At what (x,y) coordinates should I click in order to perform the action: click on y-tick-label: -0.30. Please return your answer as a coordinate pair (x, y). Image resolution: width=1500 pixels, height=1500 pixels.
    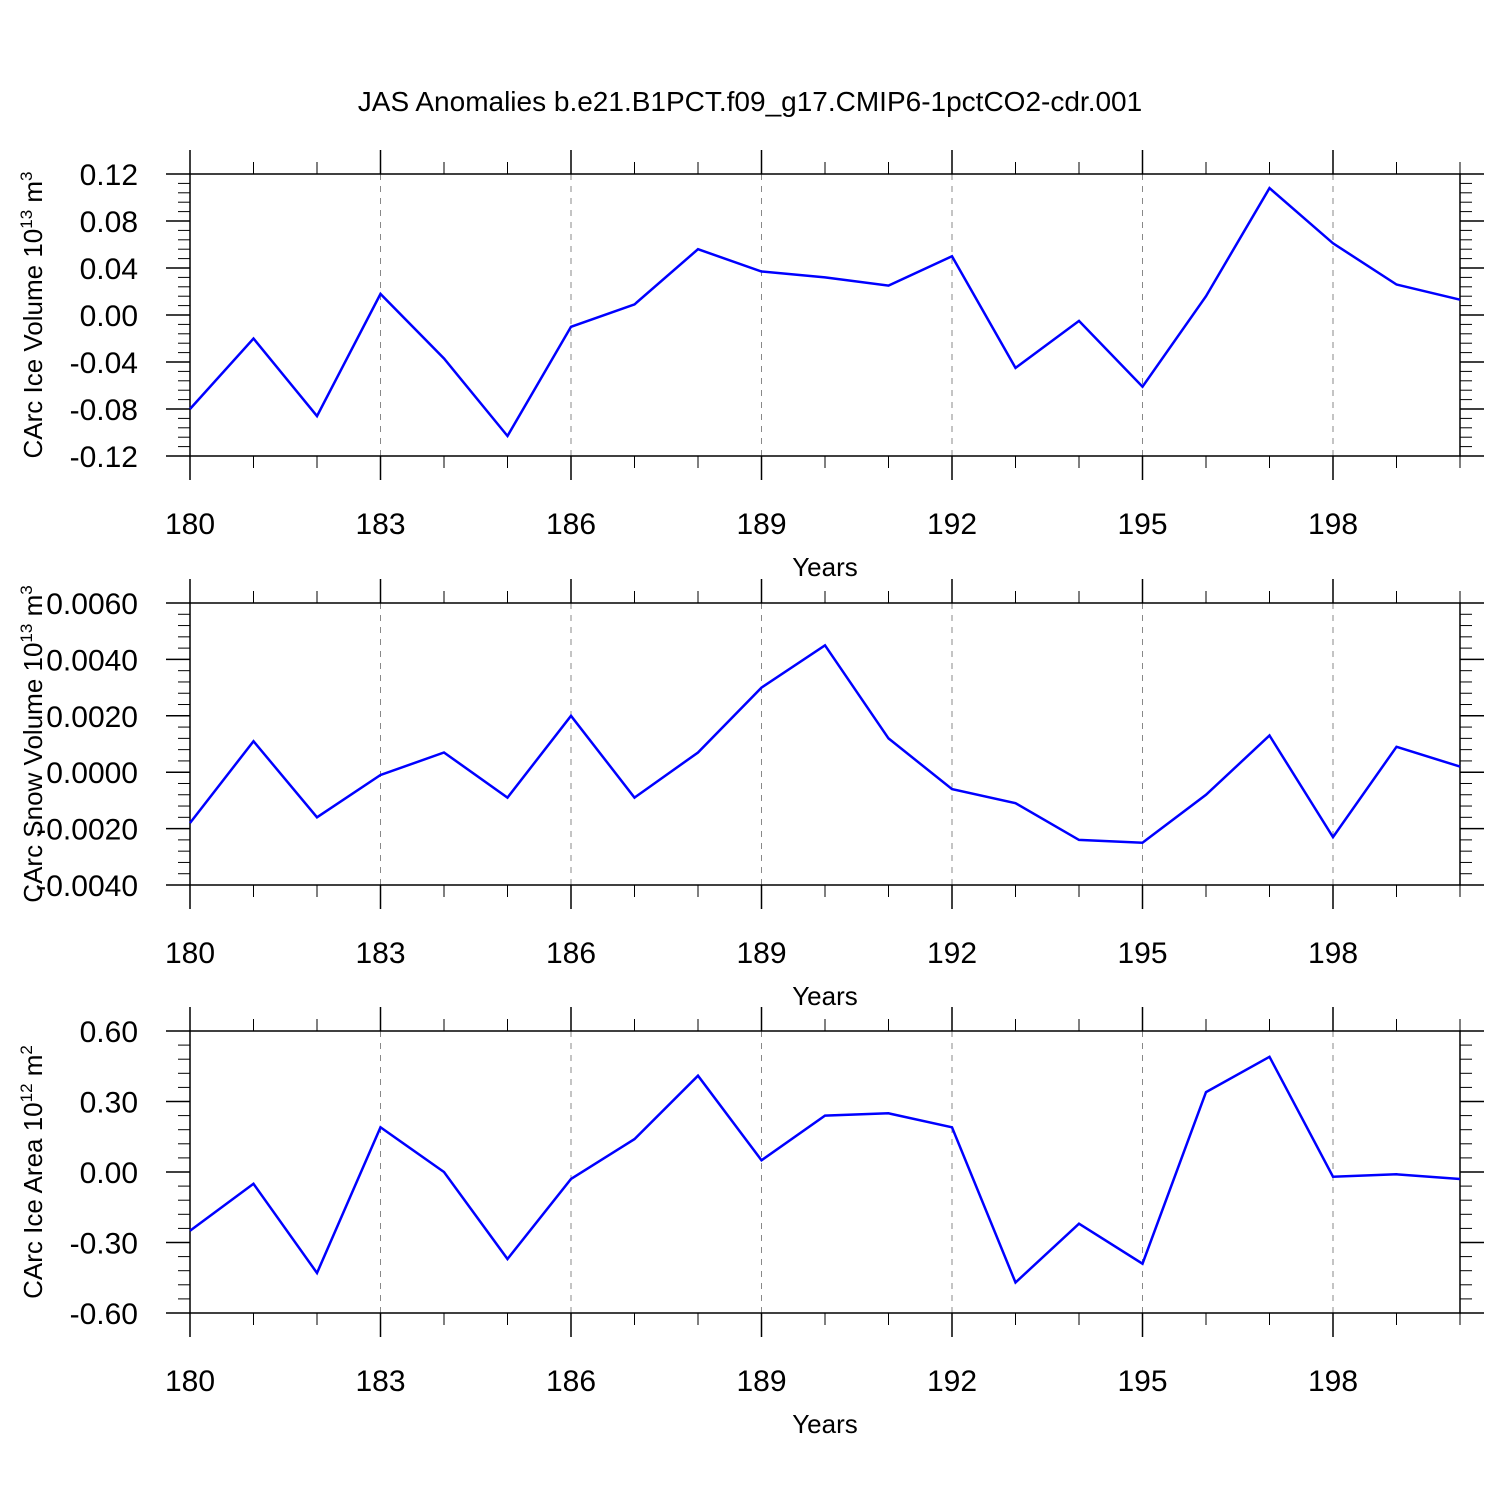
    Looking at the image, I should click on (104, 1244).